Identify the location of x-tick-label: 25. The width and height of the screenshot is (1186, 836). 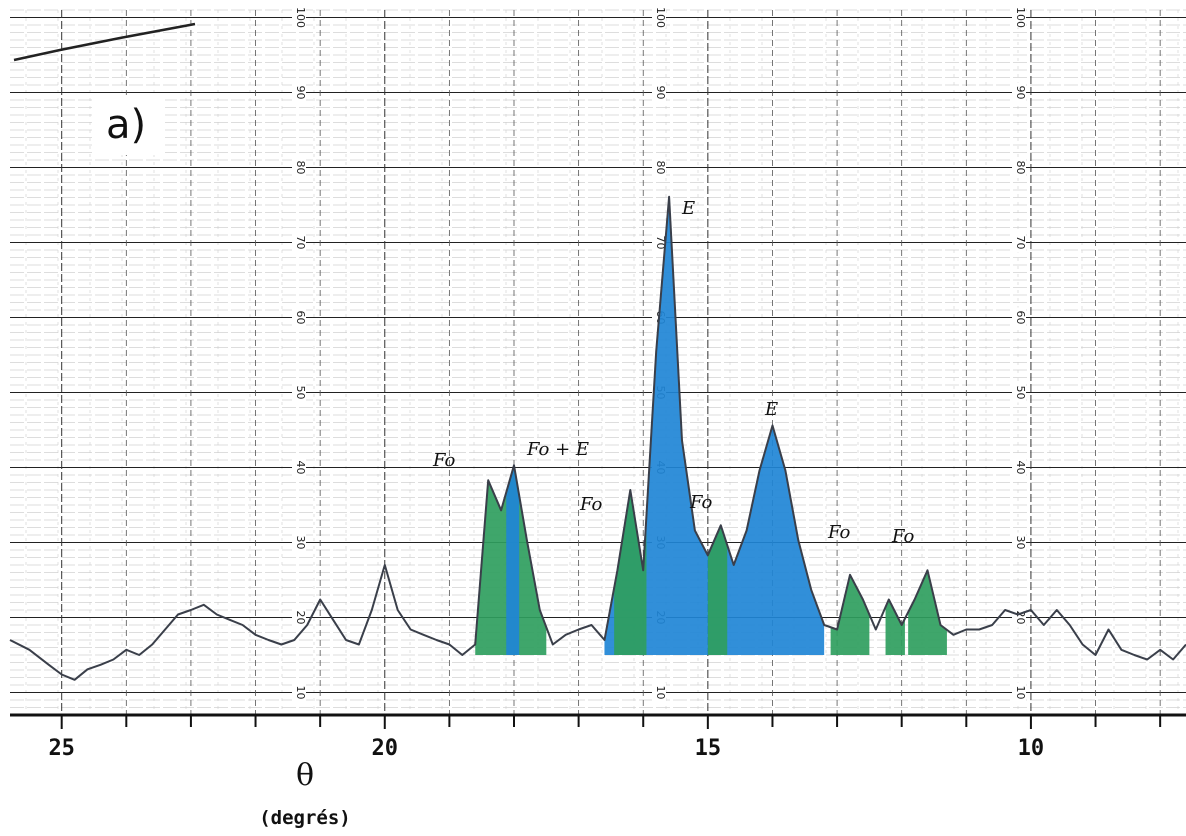
(61, 748).